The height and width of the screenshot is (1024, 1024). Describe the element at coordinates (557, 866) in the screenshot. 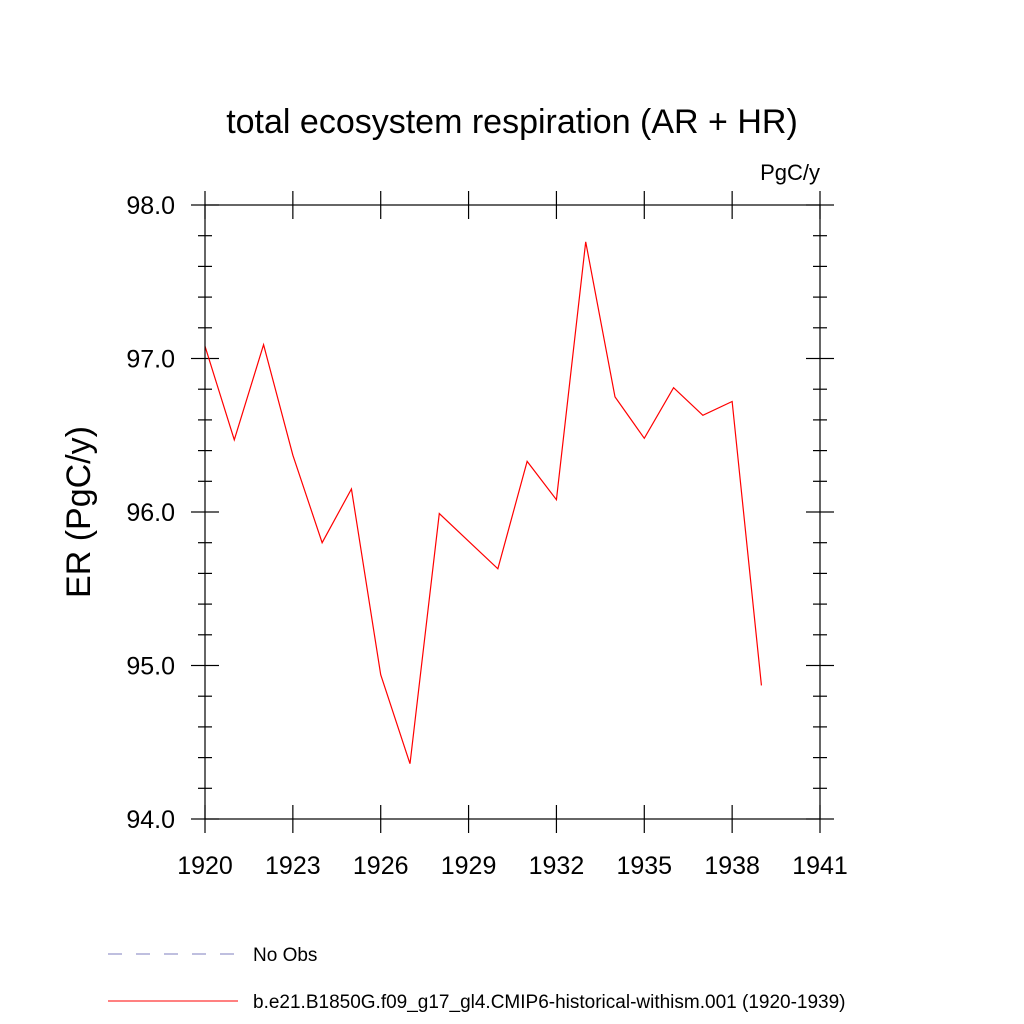

I see `x-tick-label: 1932` at that location.